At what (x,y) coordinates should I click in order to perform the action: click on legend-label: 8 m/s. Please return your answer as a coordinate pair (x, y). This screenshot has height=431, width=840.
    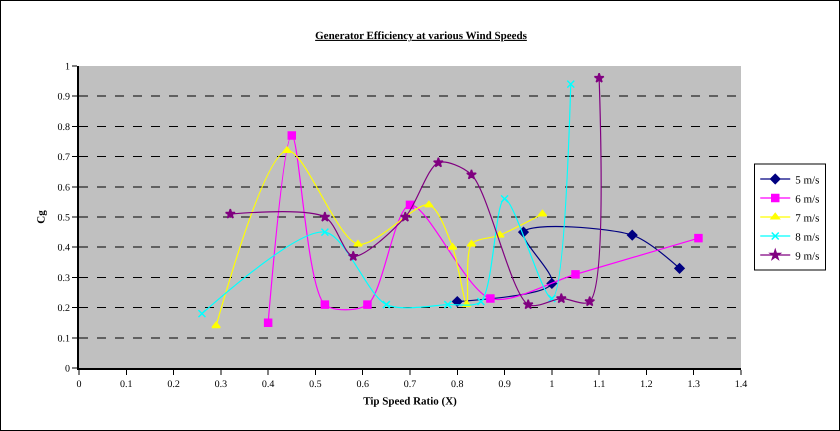
    Looking at the image, I should click on (807, 237).